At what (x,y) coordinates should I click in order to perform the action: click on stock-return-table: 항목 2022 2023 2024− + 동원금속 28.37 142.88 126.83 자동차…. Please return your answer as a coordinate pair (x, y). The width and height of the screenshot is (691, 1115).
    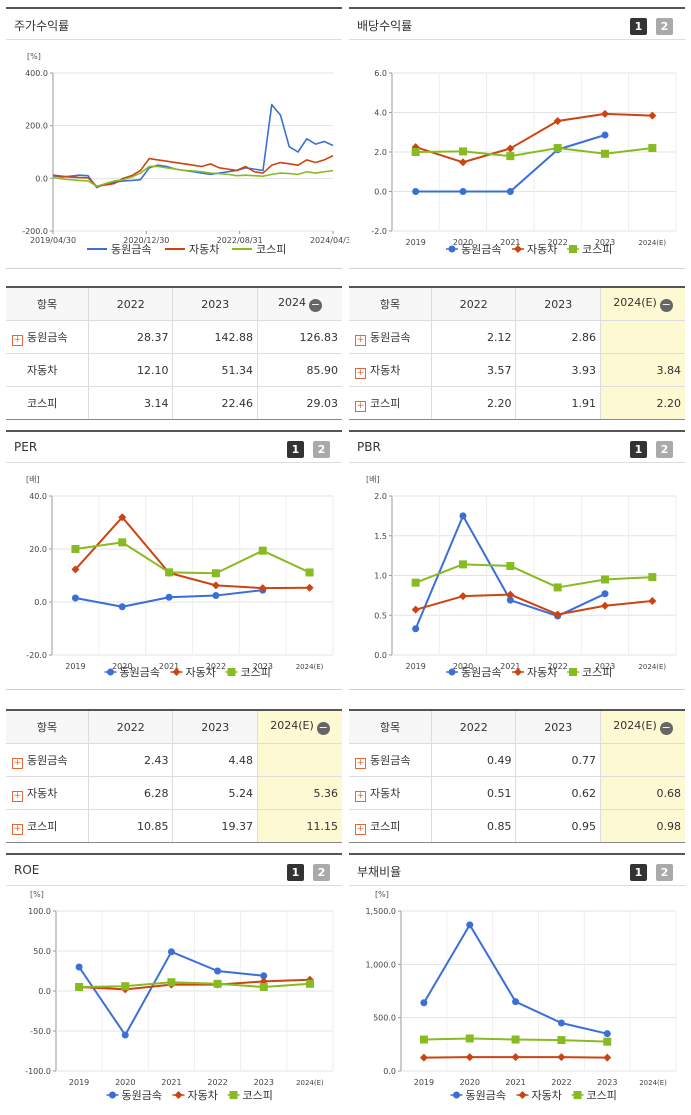
    Looking at the image, I should click on (174, 353).